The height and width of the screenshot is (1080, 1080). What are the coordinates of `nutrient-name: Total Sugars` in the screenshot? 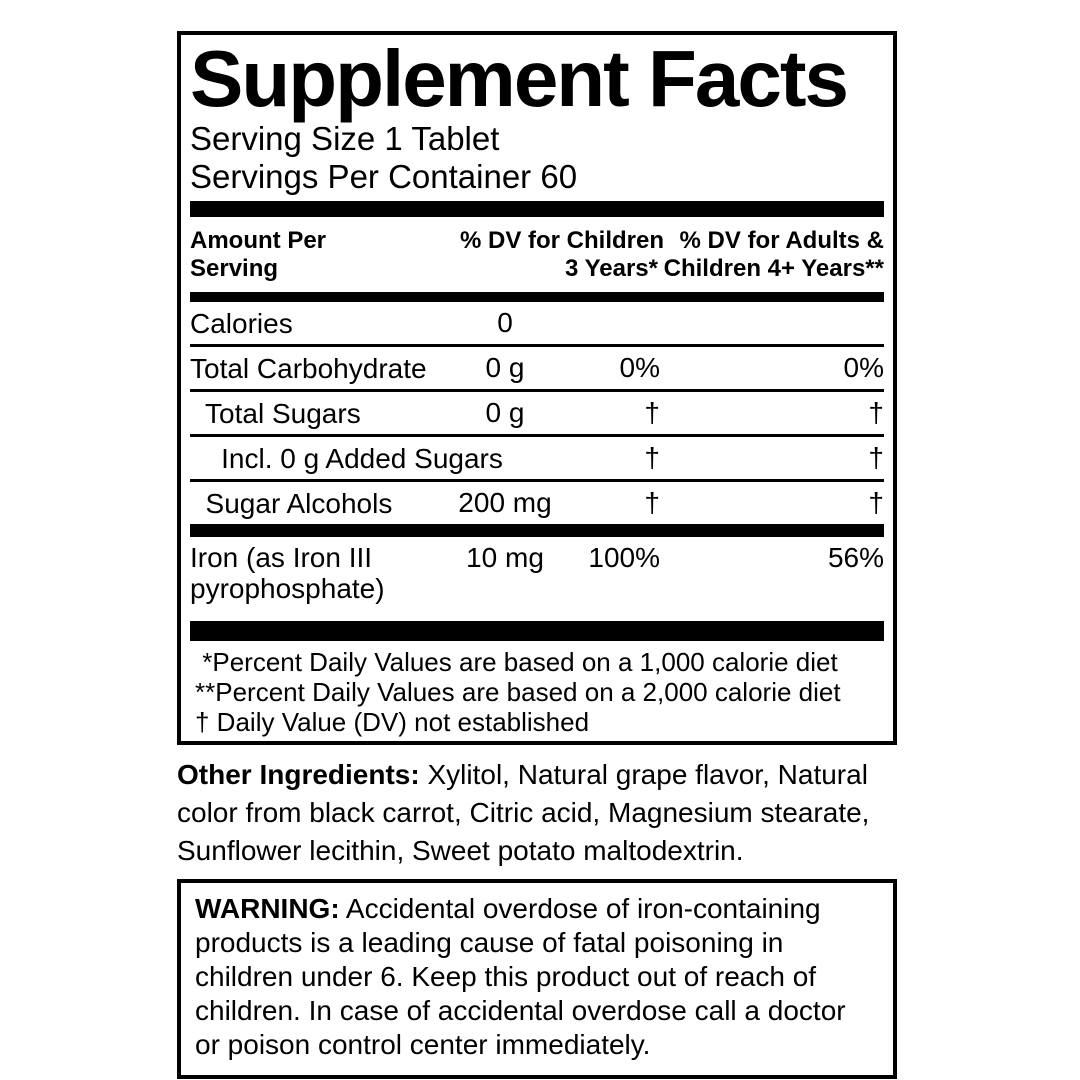 It's located at (275, 413).